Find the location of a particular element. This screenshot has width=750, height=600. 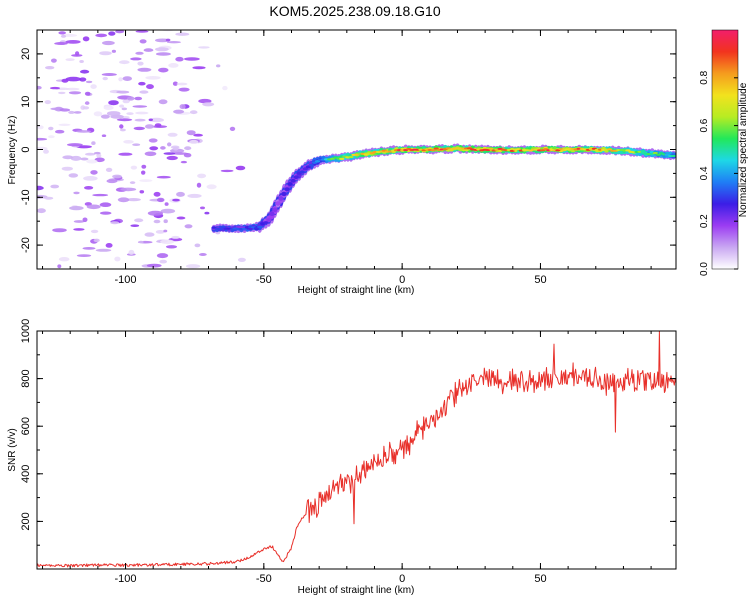

y-tick-label: 600 is located at coordinates (26, 426).